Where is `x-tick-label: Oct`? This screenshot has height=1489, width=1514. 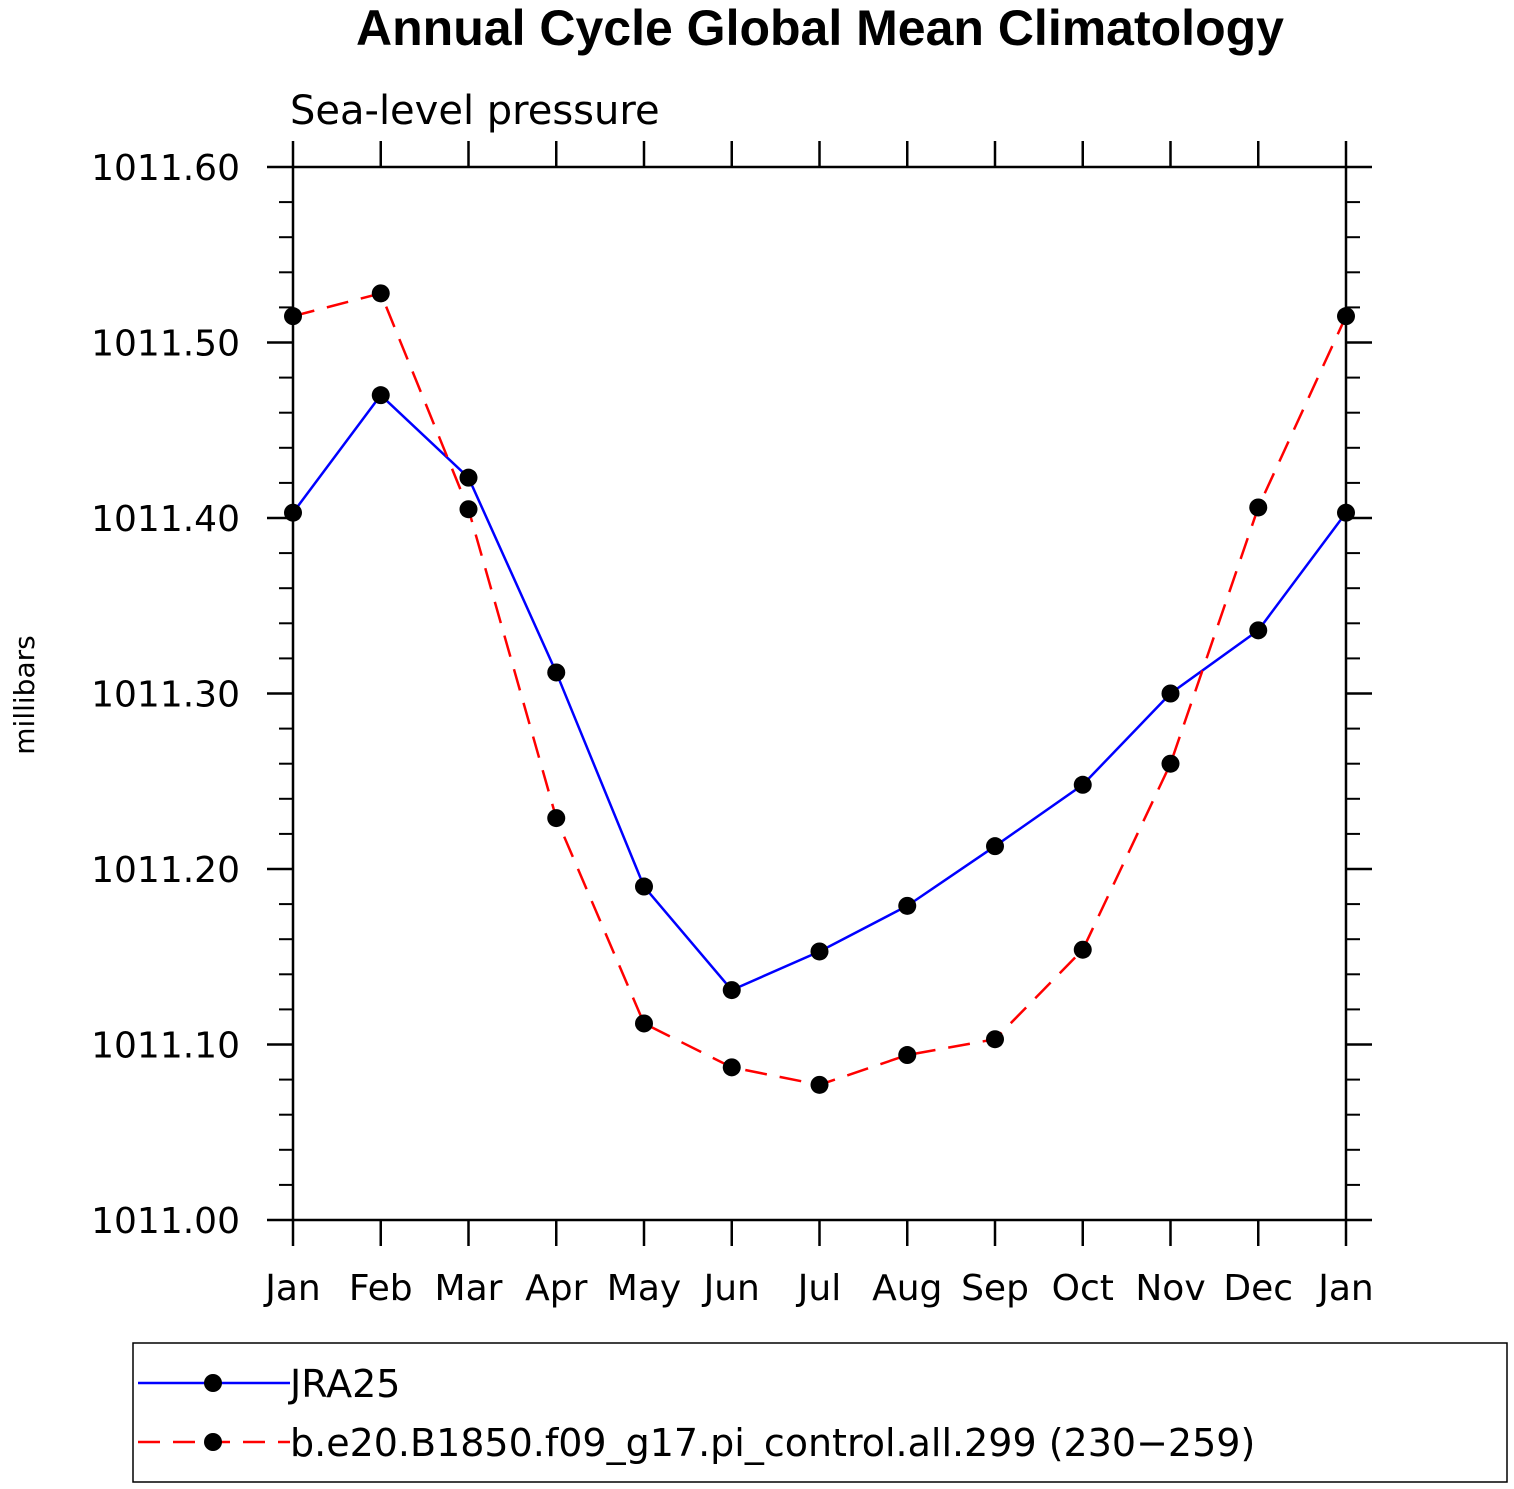
x-tick-label: Oct is located at coordinates (1083, 1288).